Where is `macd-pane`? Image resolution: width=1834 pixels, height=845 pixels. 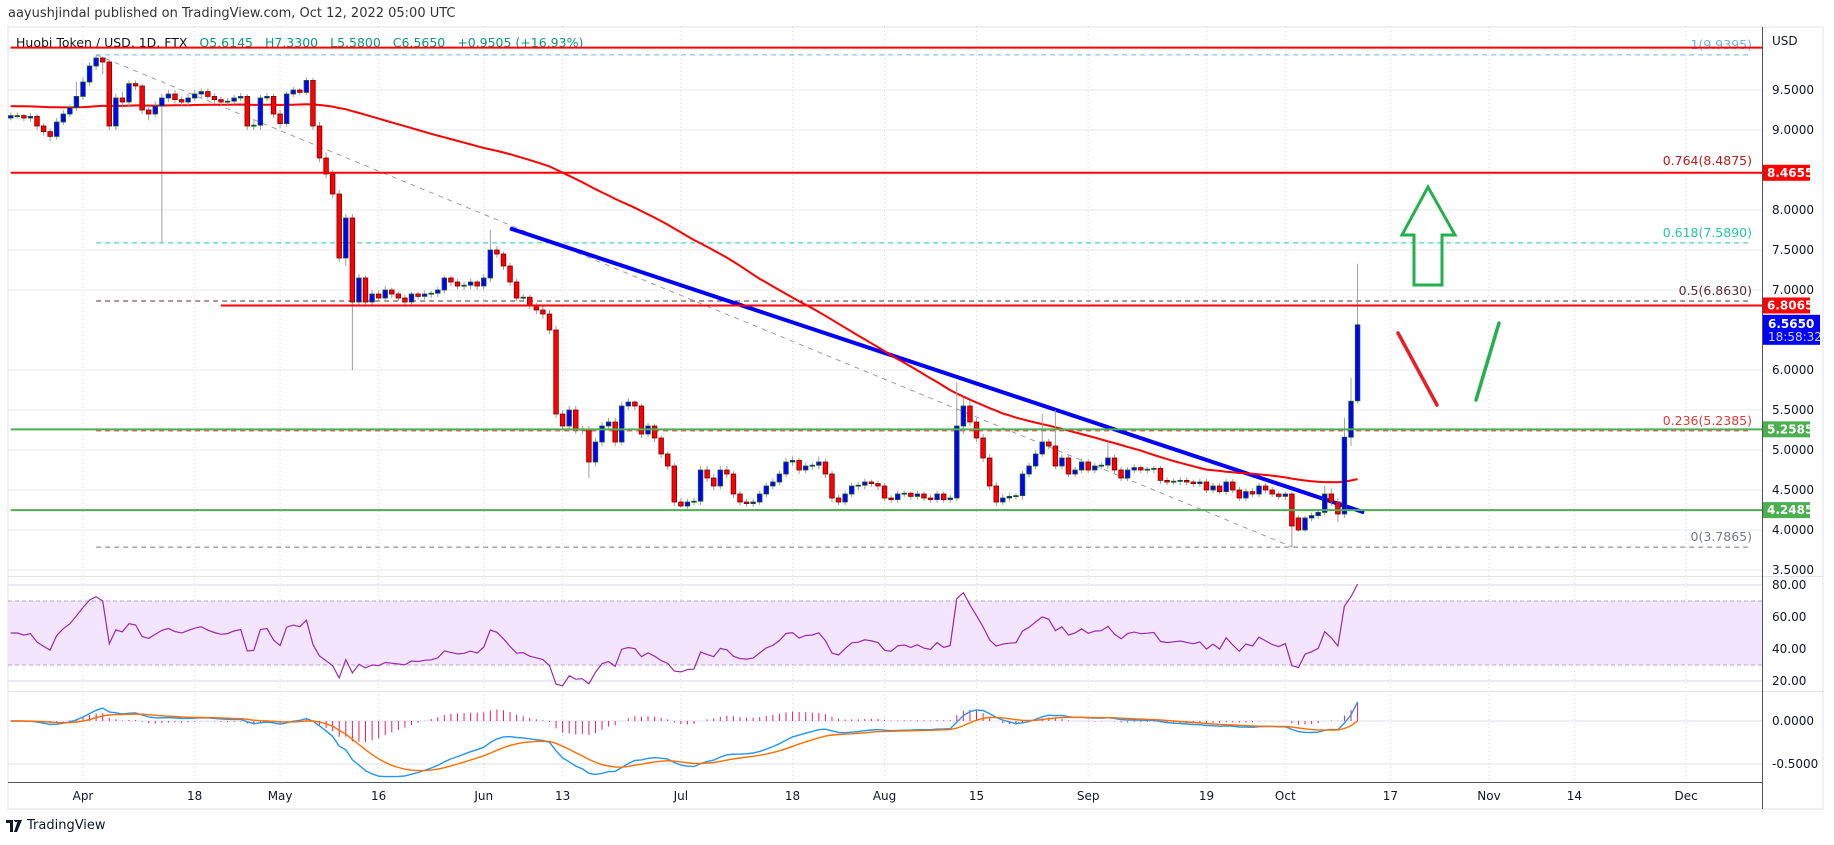
macd-pane is located at coordinates (684, 739).